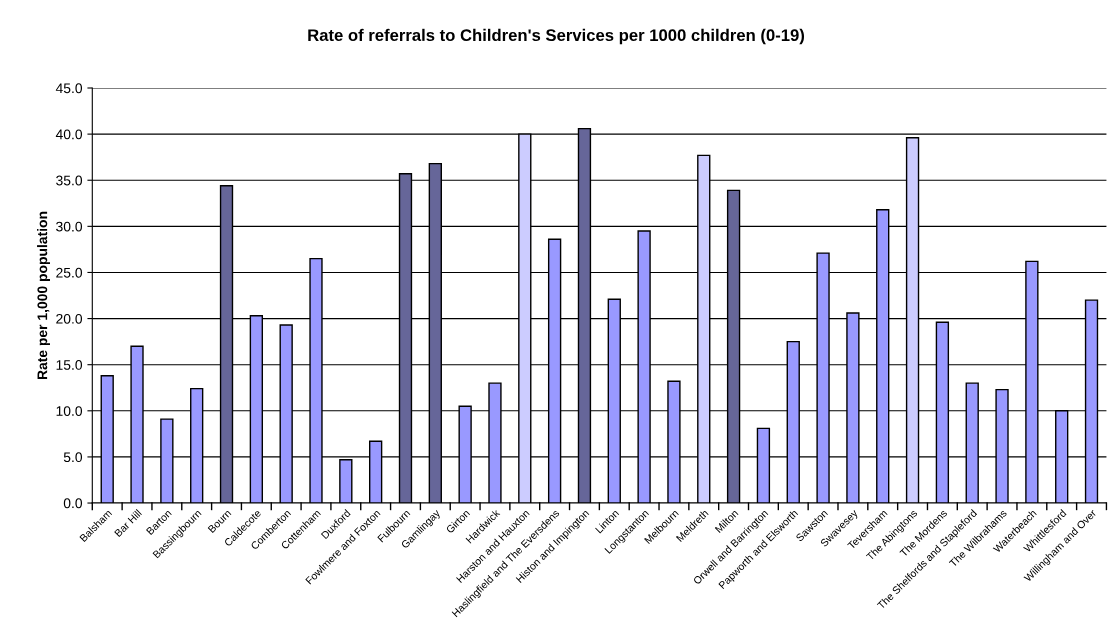 This screenshot has width=1112, height=640. What do you see at coordinates (69, 226) in the screenshot?
I see `y-tick-label: 30.0` at bounding box center [69, 226].